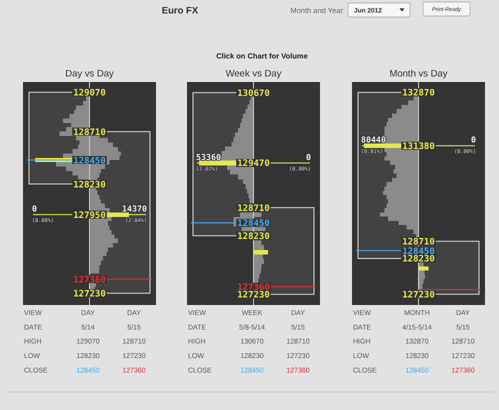  I want to click on annotation: 53360, so click(208, 157).